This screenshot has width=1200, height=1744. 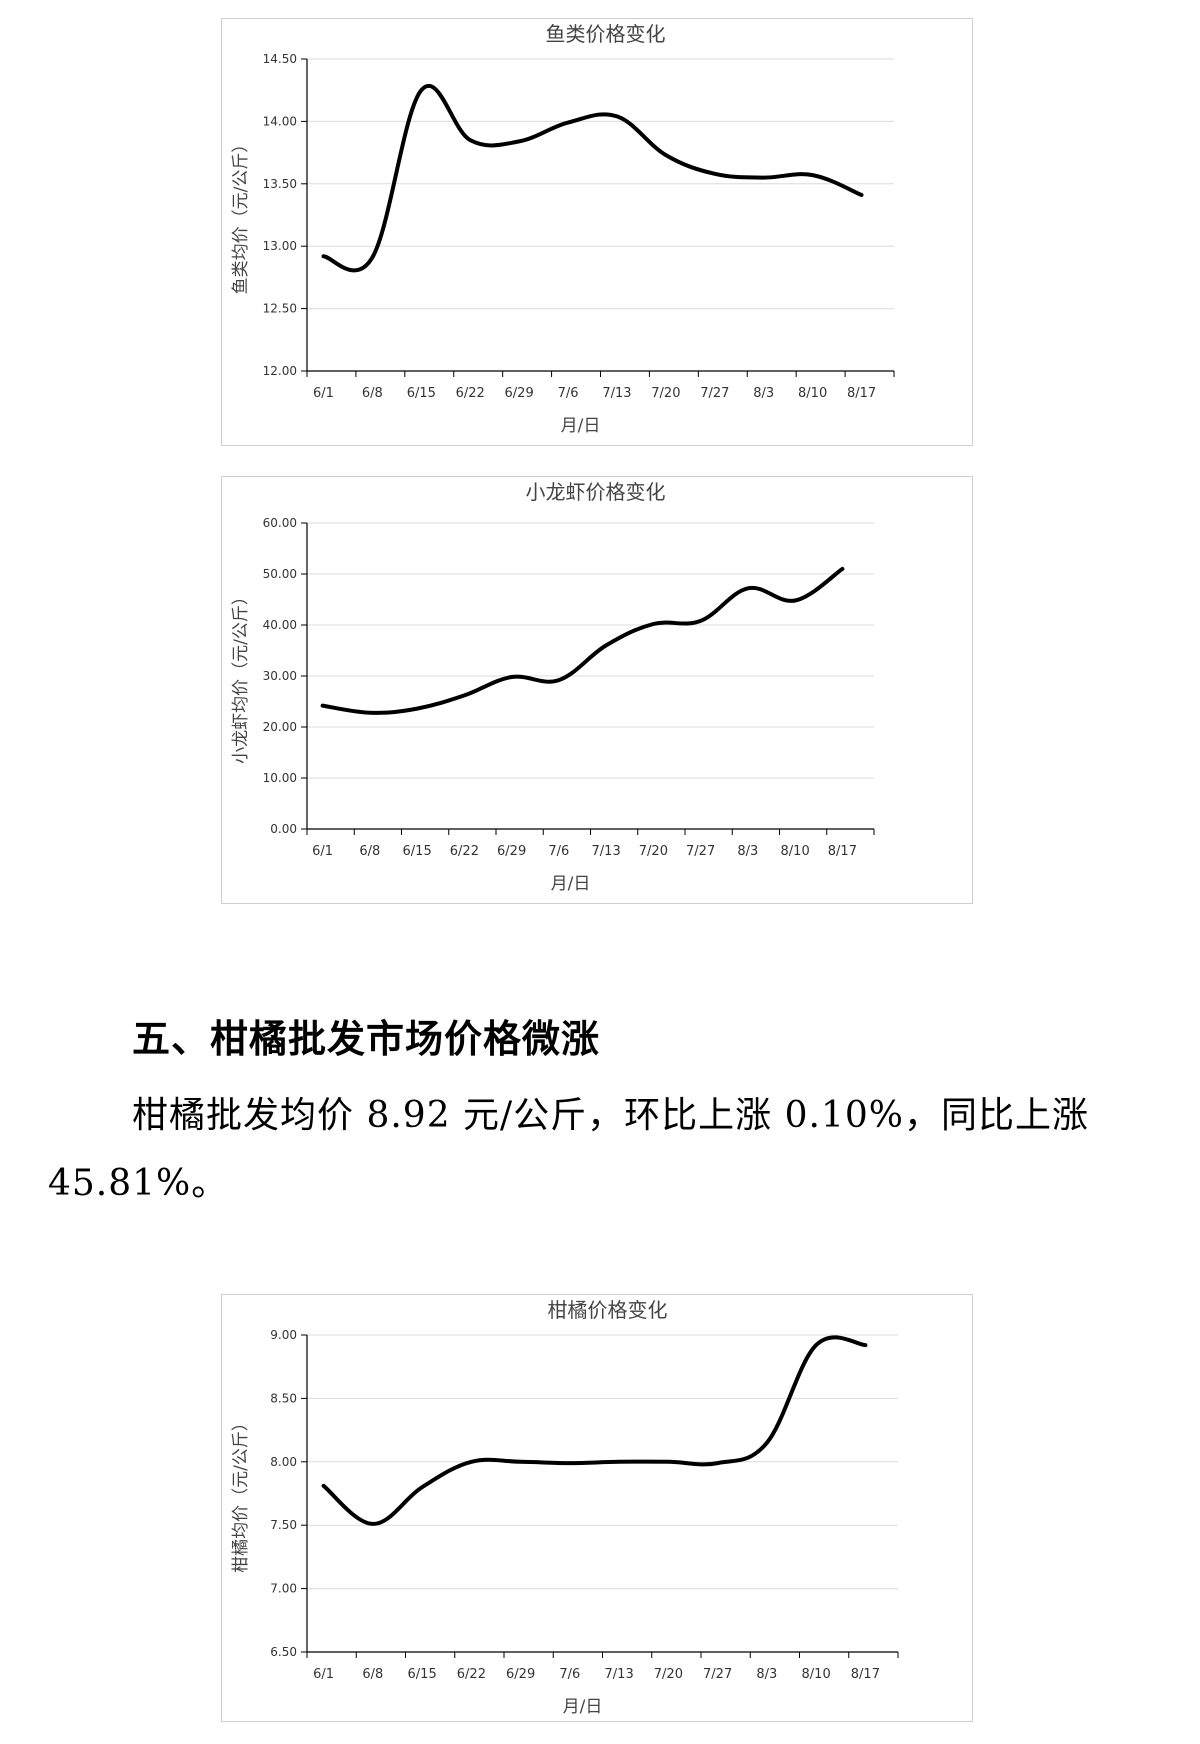 What do you see at coordinates (280, 59) in the screenshot?
I see `y-tick-label: 14.50` at bounding box center [280, 59].